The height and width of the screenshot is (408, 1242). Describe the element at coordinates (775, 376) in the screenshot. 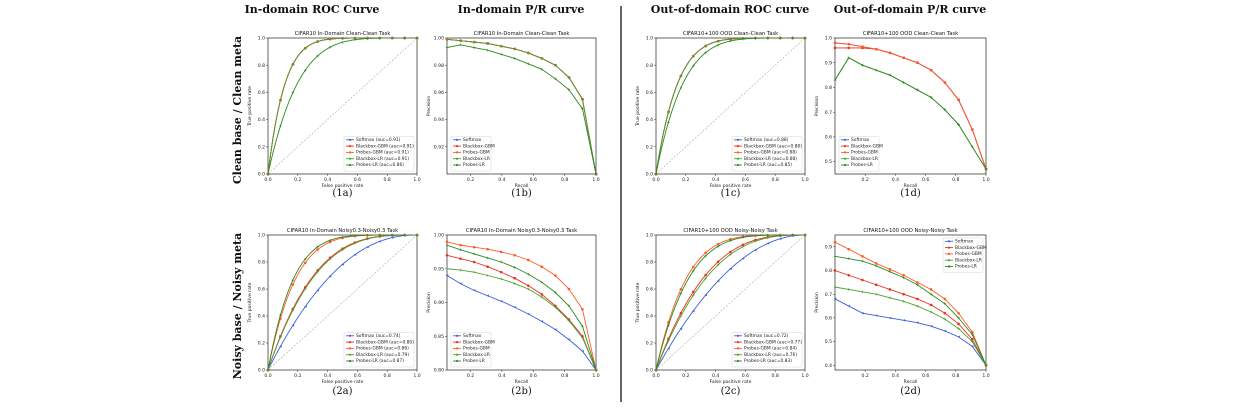

I see `x-tick-label: 0.8` at that location.